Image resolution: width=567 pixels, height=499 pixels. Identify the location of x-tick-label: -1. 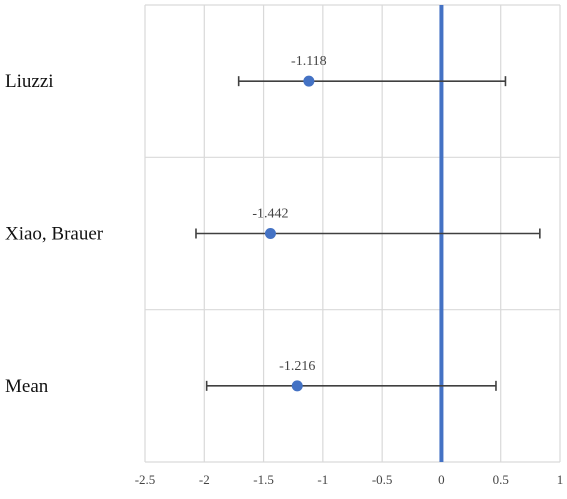
(322, 479).